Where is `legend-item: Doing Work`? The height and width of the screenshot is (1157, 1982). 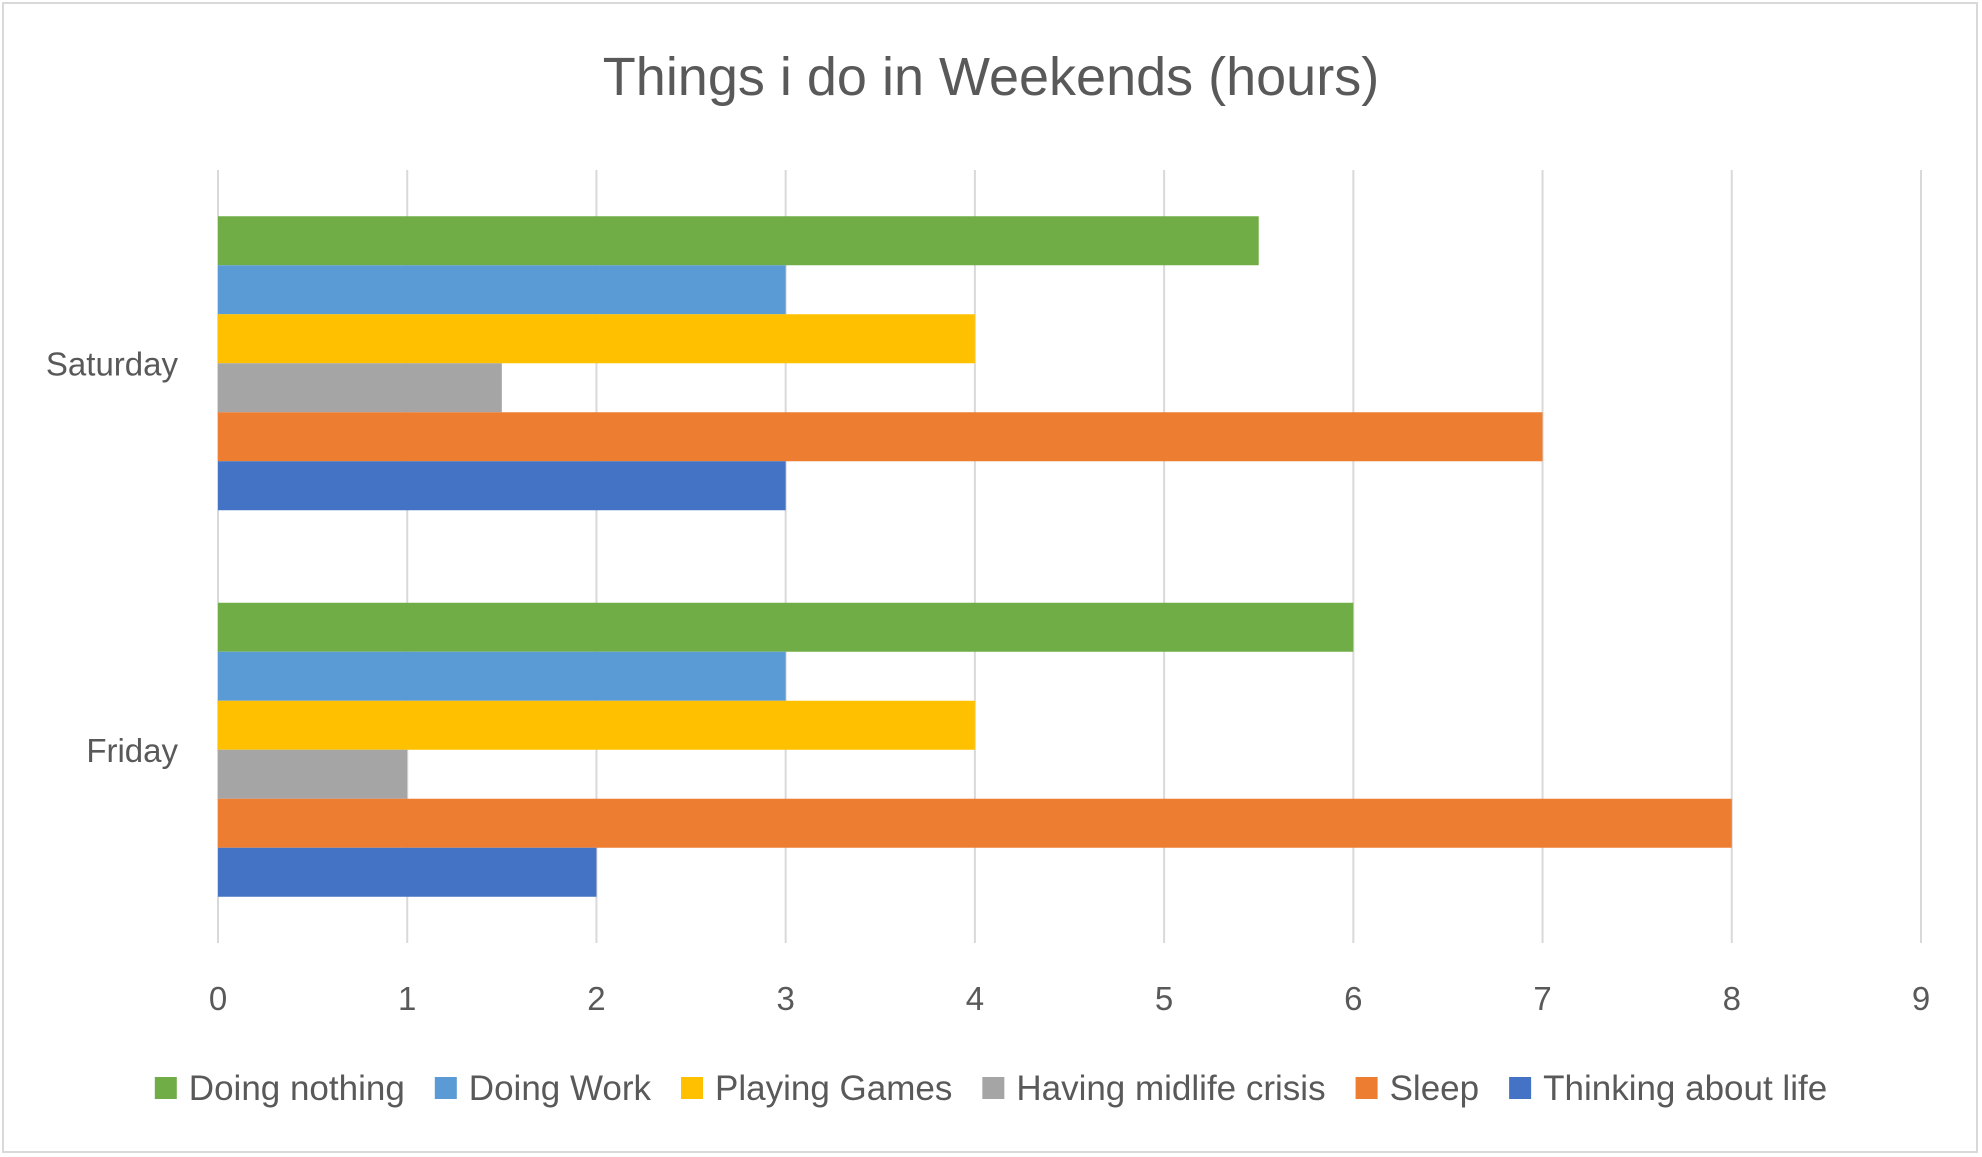 legend-item: Doing Work is located at coordinates (543, 1088).